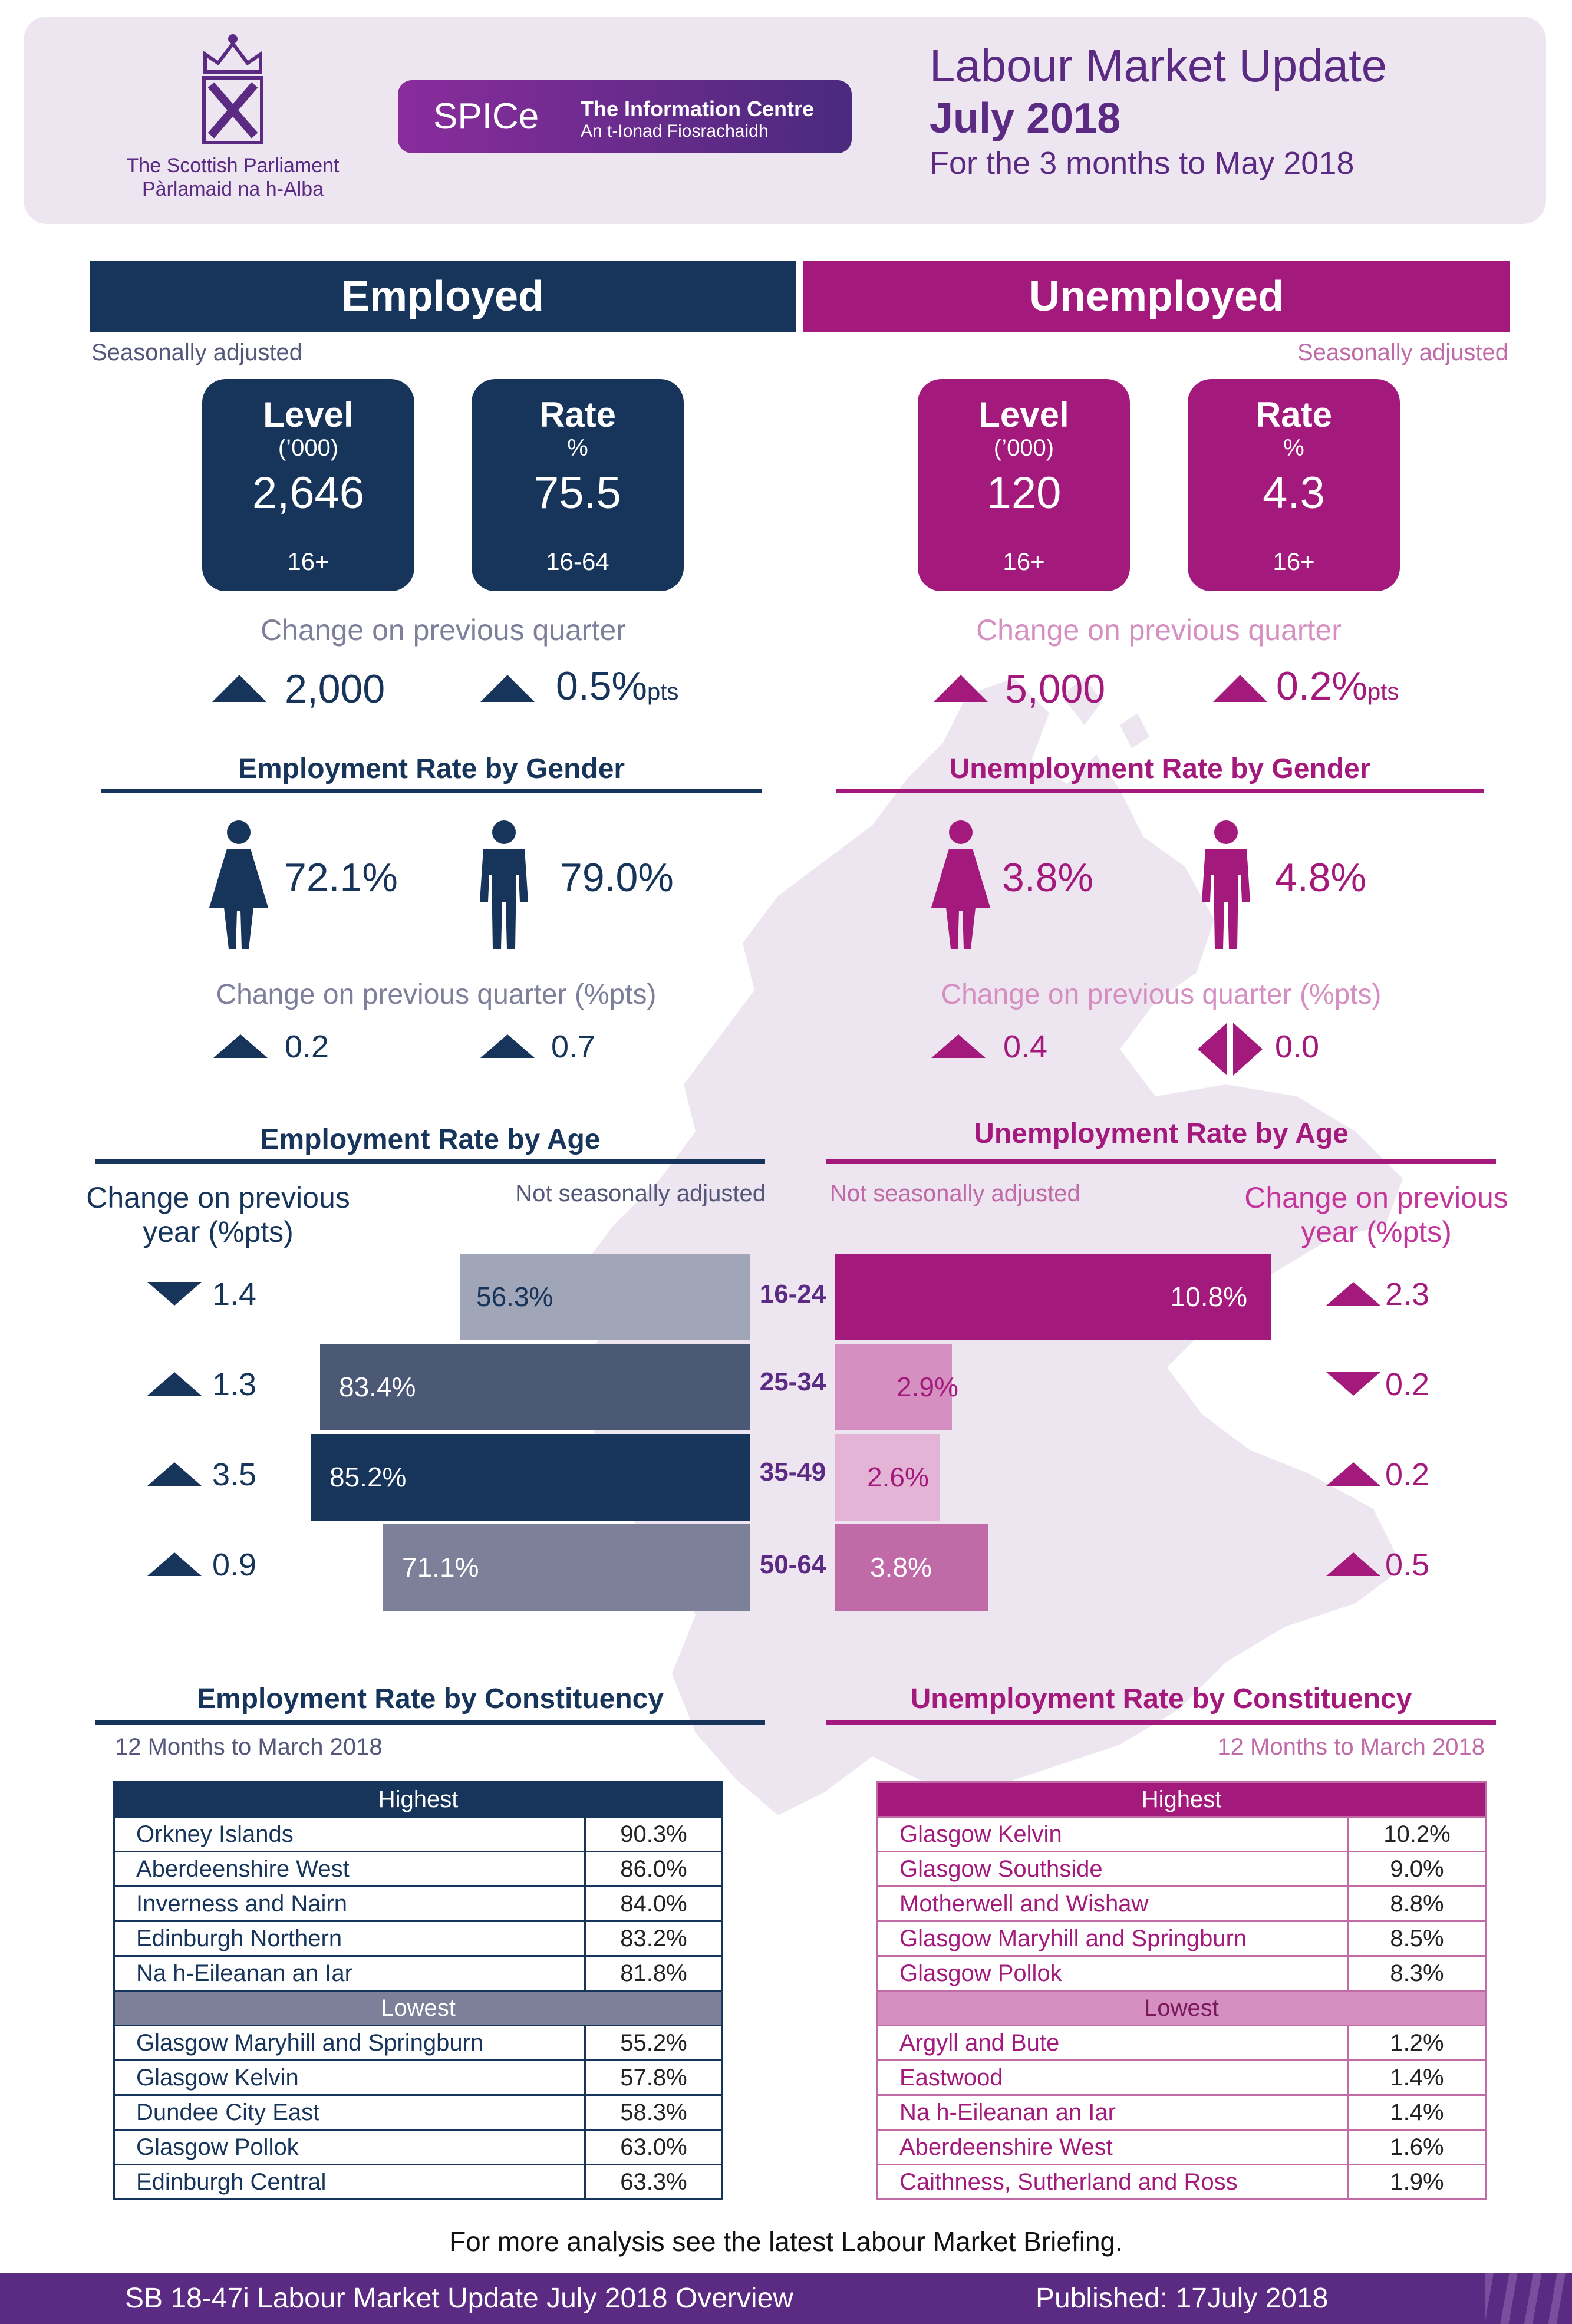 This screenshot has height=2324, width=1572. Describe the element at coordinates (341, 877) in the screenshot. I see `emp-female-value: 72.1%` at that location.